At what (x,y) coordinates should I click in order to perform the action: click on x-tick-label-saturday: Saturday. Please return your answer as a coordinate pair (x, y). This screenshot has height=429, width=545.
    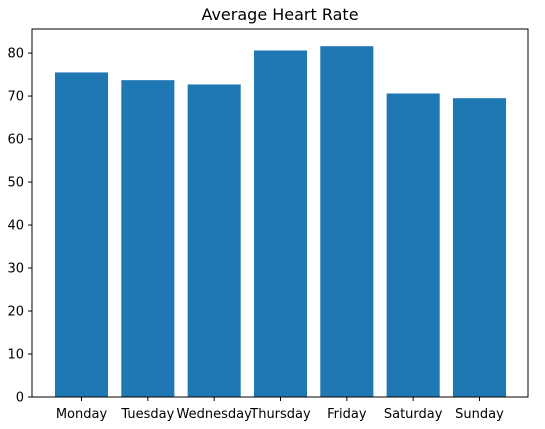
    Looking at the image, I should click on (413, 414).